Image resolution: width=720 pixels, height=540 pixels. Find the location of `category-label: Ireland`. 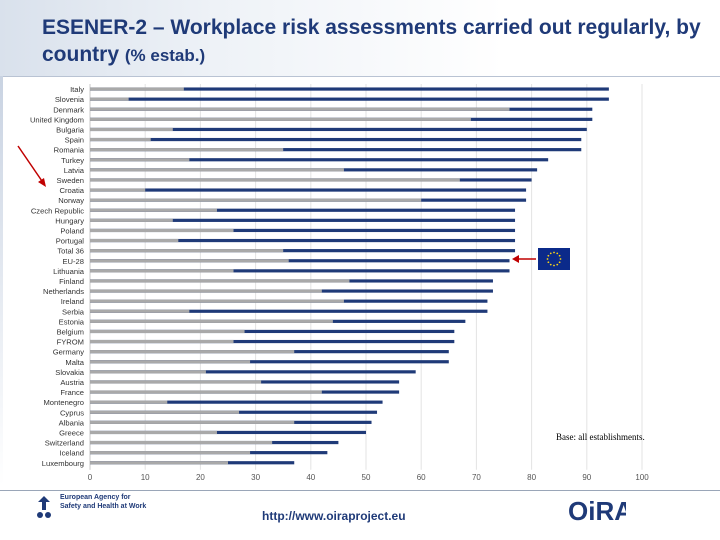

category-label: Ireland is located at coordinates (72, 301).